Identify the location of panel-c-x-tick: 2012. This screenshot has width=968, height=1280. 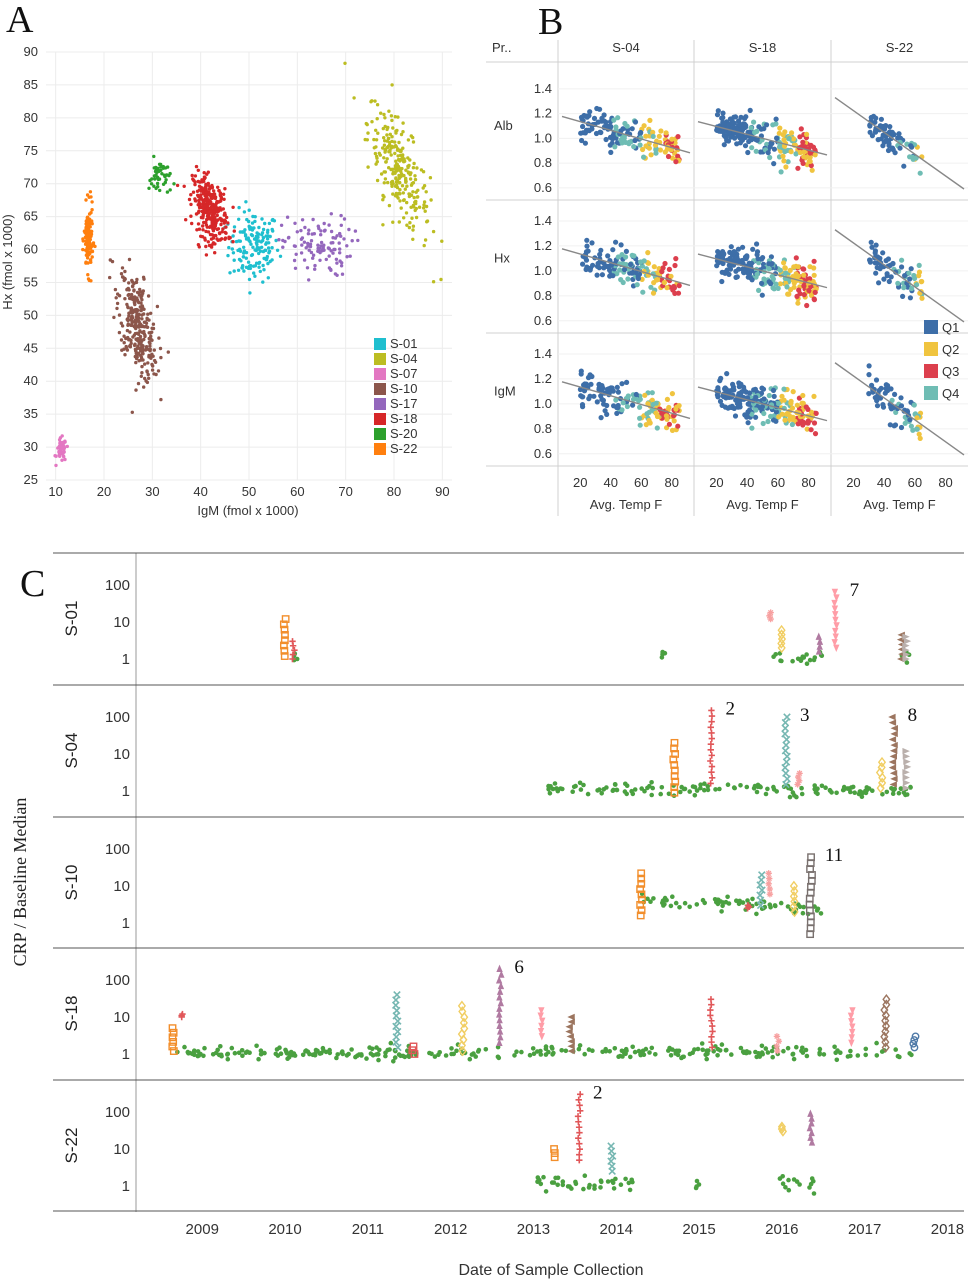
(450, 1229).